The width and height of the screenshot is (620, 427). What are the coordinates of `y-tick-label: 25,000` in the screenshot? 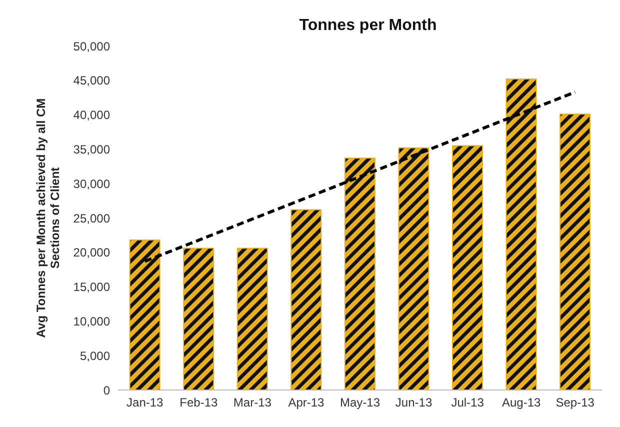 It's located at (91, 218).